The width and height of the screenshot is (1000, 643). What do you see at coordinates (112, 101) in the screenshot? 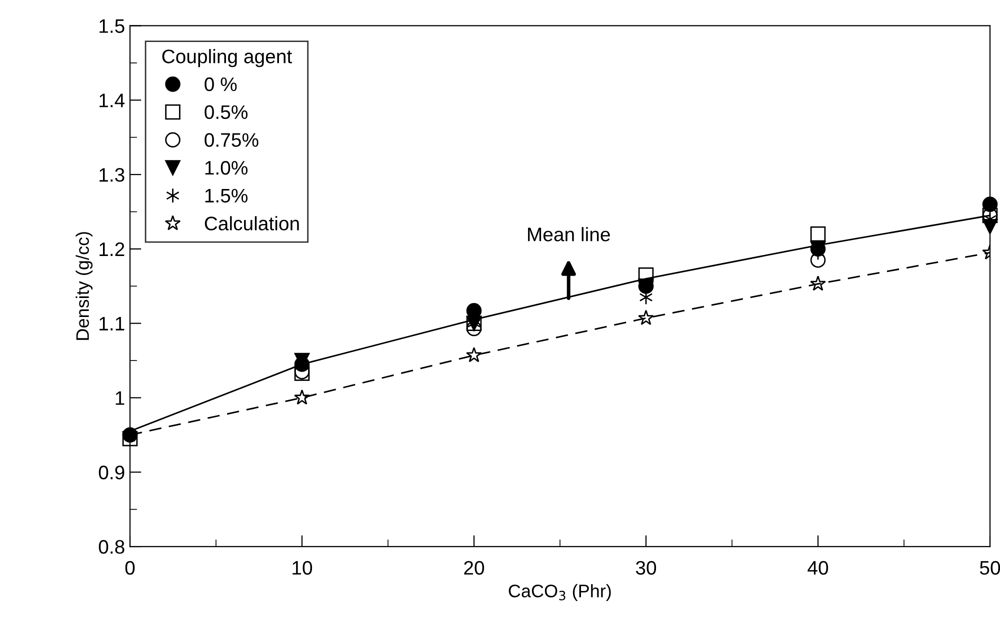
I see `y-tick-label: 1.4` at bounding box center [112, 101].